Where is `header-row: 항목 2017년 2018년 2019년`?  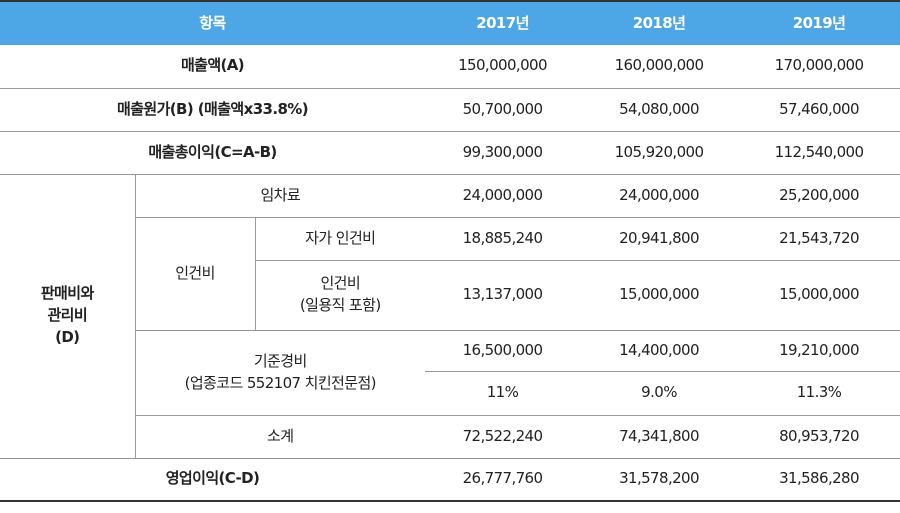
header-row: 항목 2017년 2018년 2019년 is located at coordinates (450, 23).